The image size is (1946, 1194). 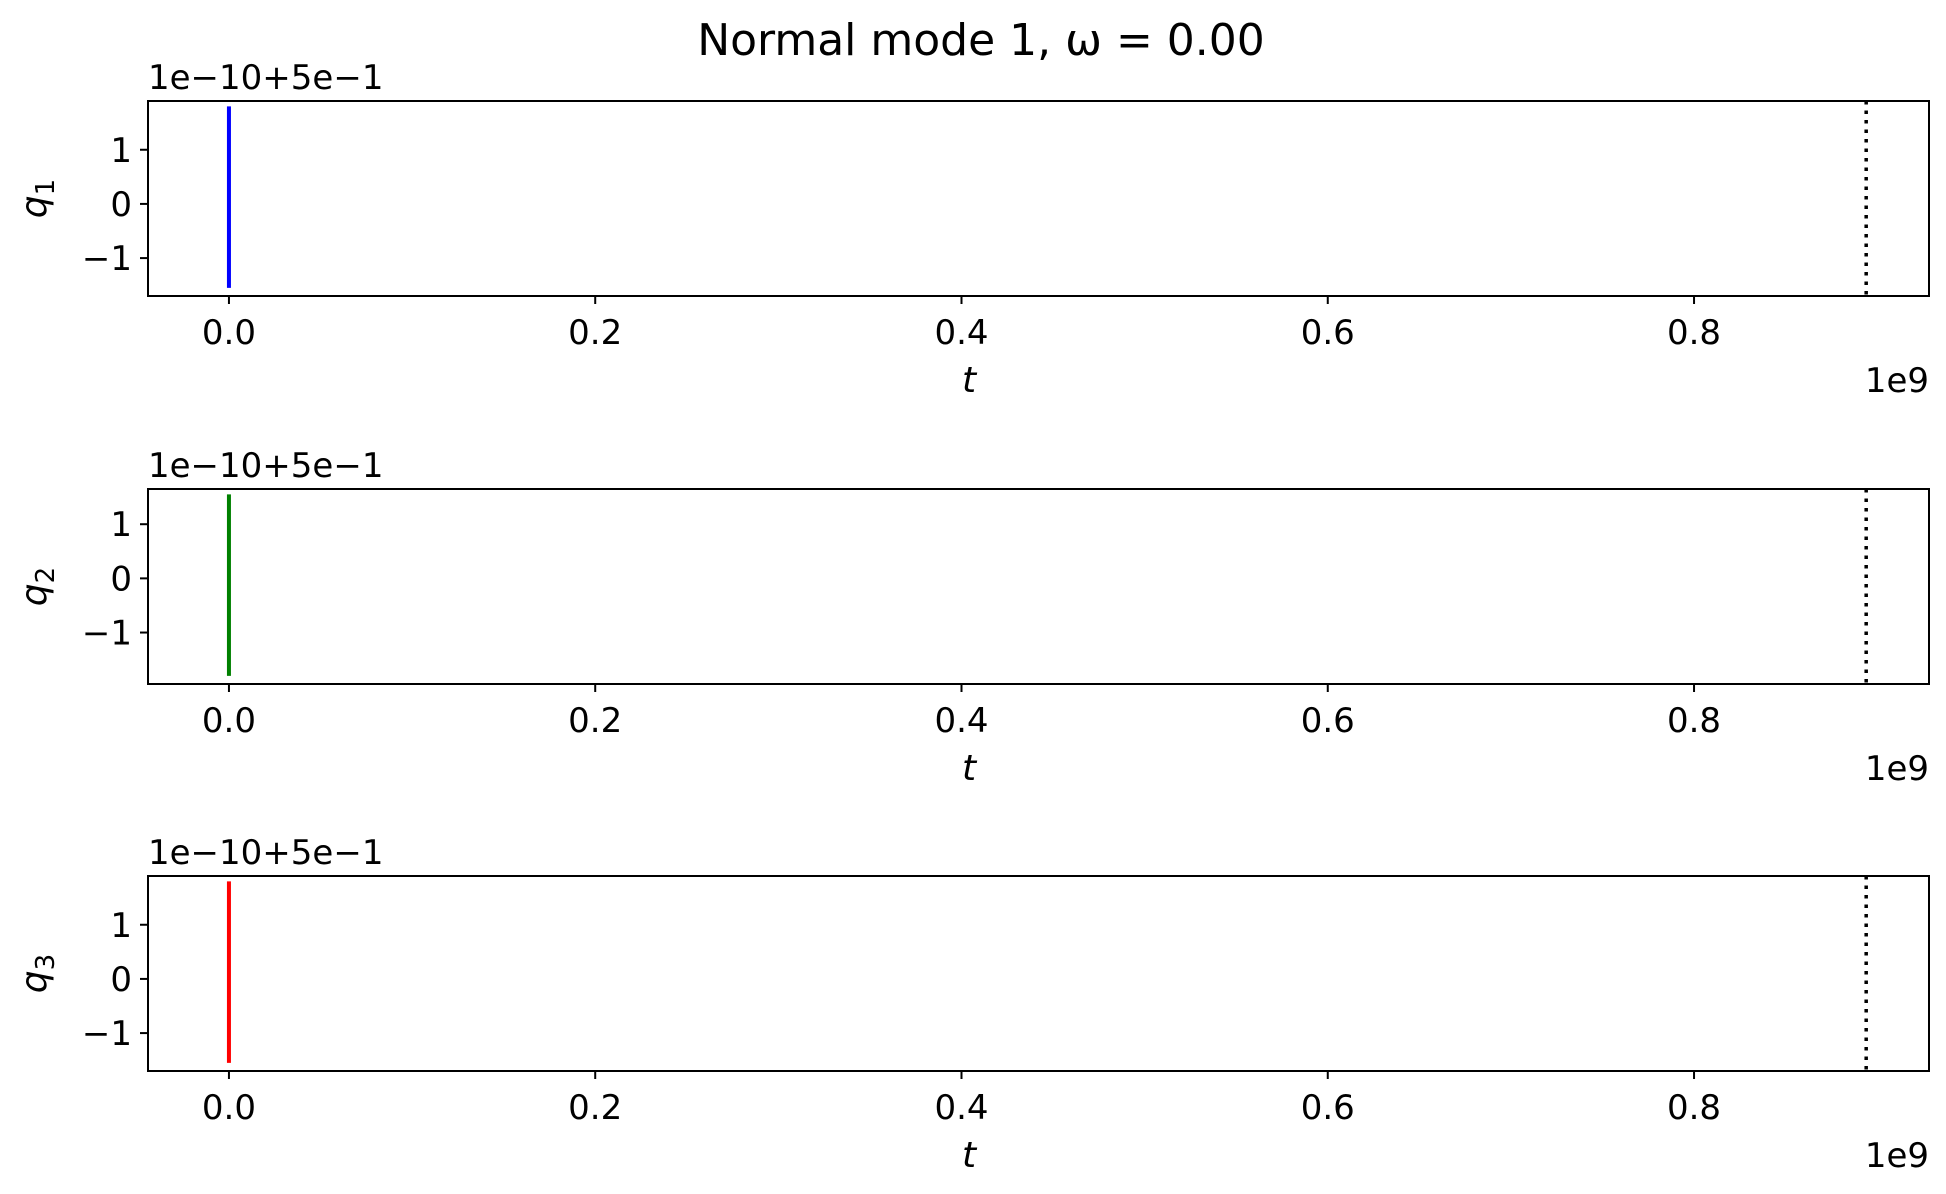 I want to click on y-axis-label: q3, so click(x=37, y=973).